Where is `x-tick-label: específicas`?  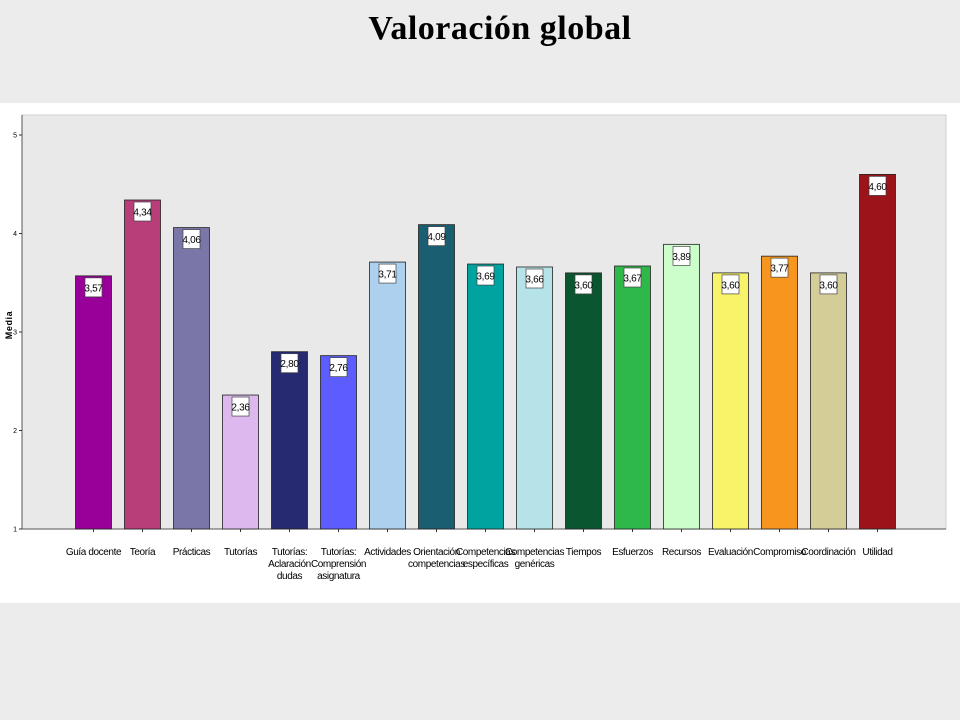 x-tick-label: específicas is located at coordinates (486, 564).